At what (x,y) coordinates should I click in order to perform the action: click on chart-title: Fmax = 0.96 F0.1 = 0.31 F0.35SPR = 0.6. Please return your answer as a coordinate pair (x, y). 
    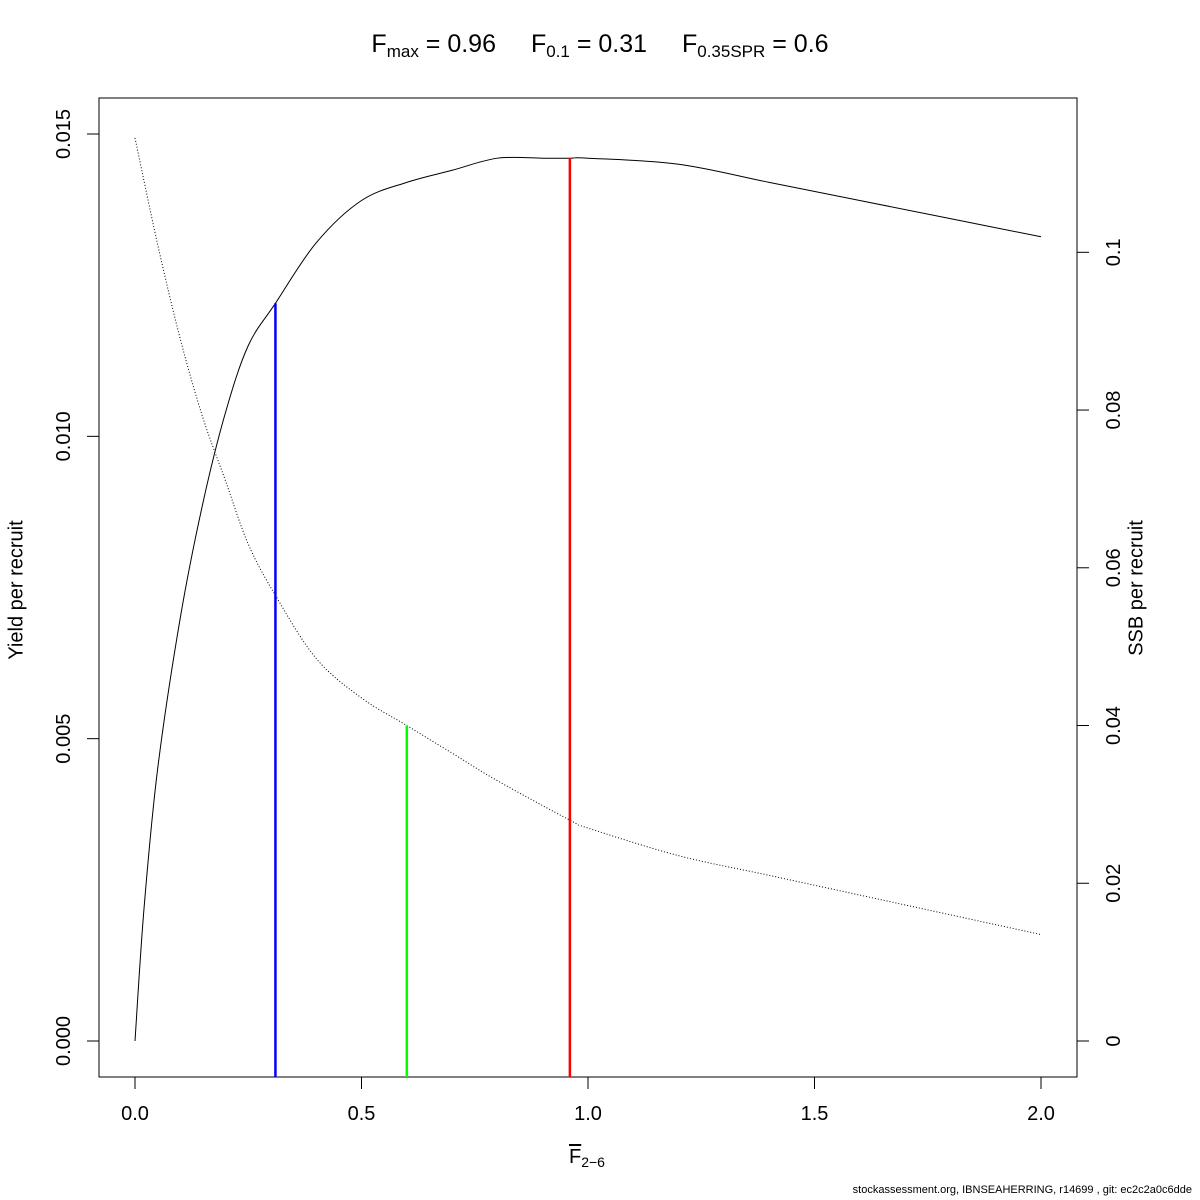
    Looking at the image, I should click on (600, 46).